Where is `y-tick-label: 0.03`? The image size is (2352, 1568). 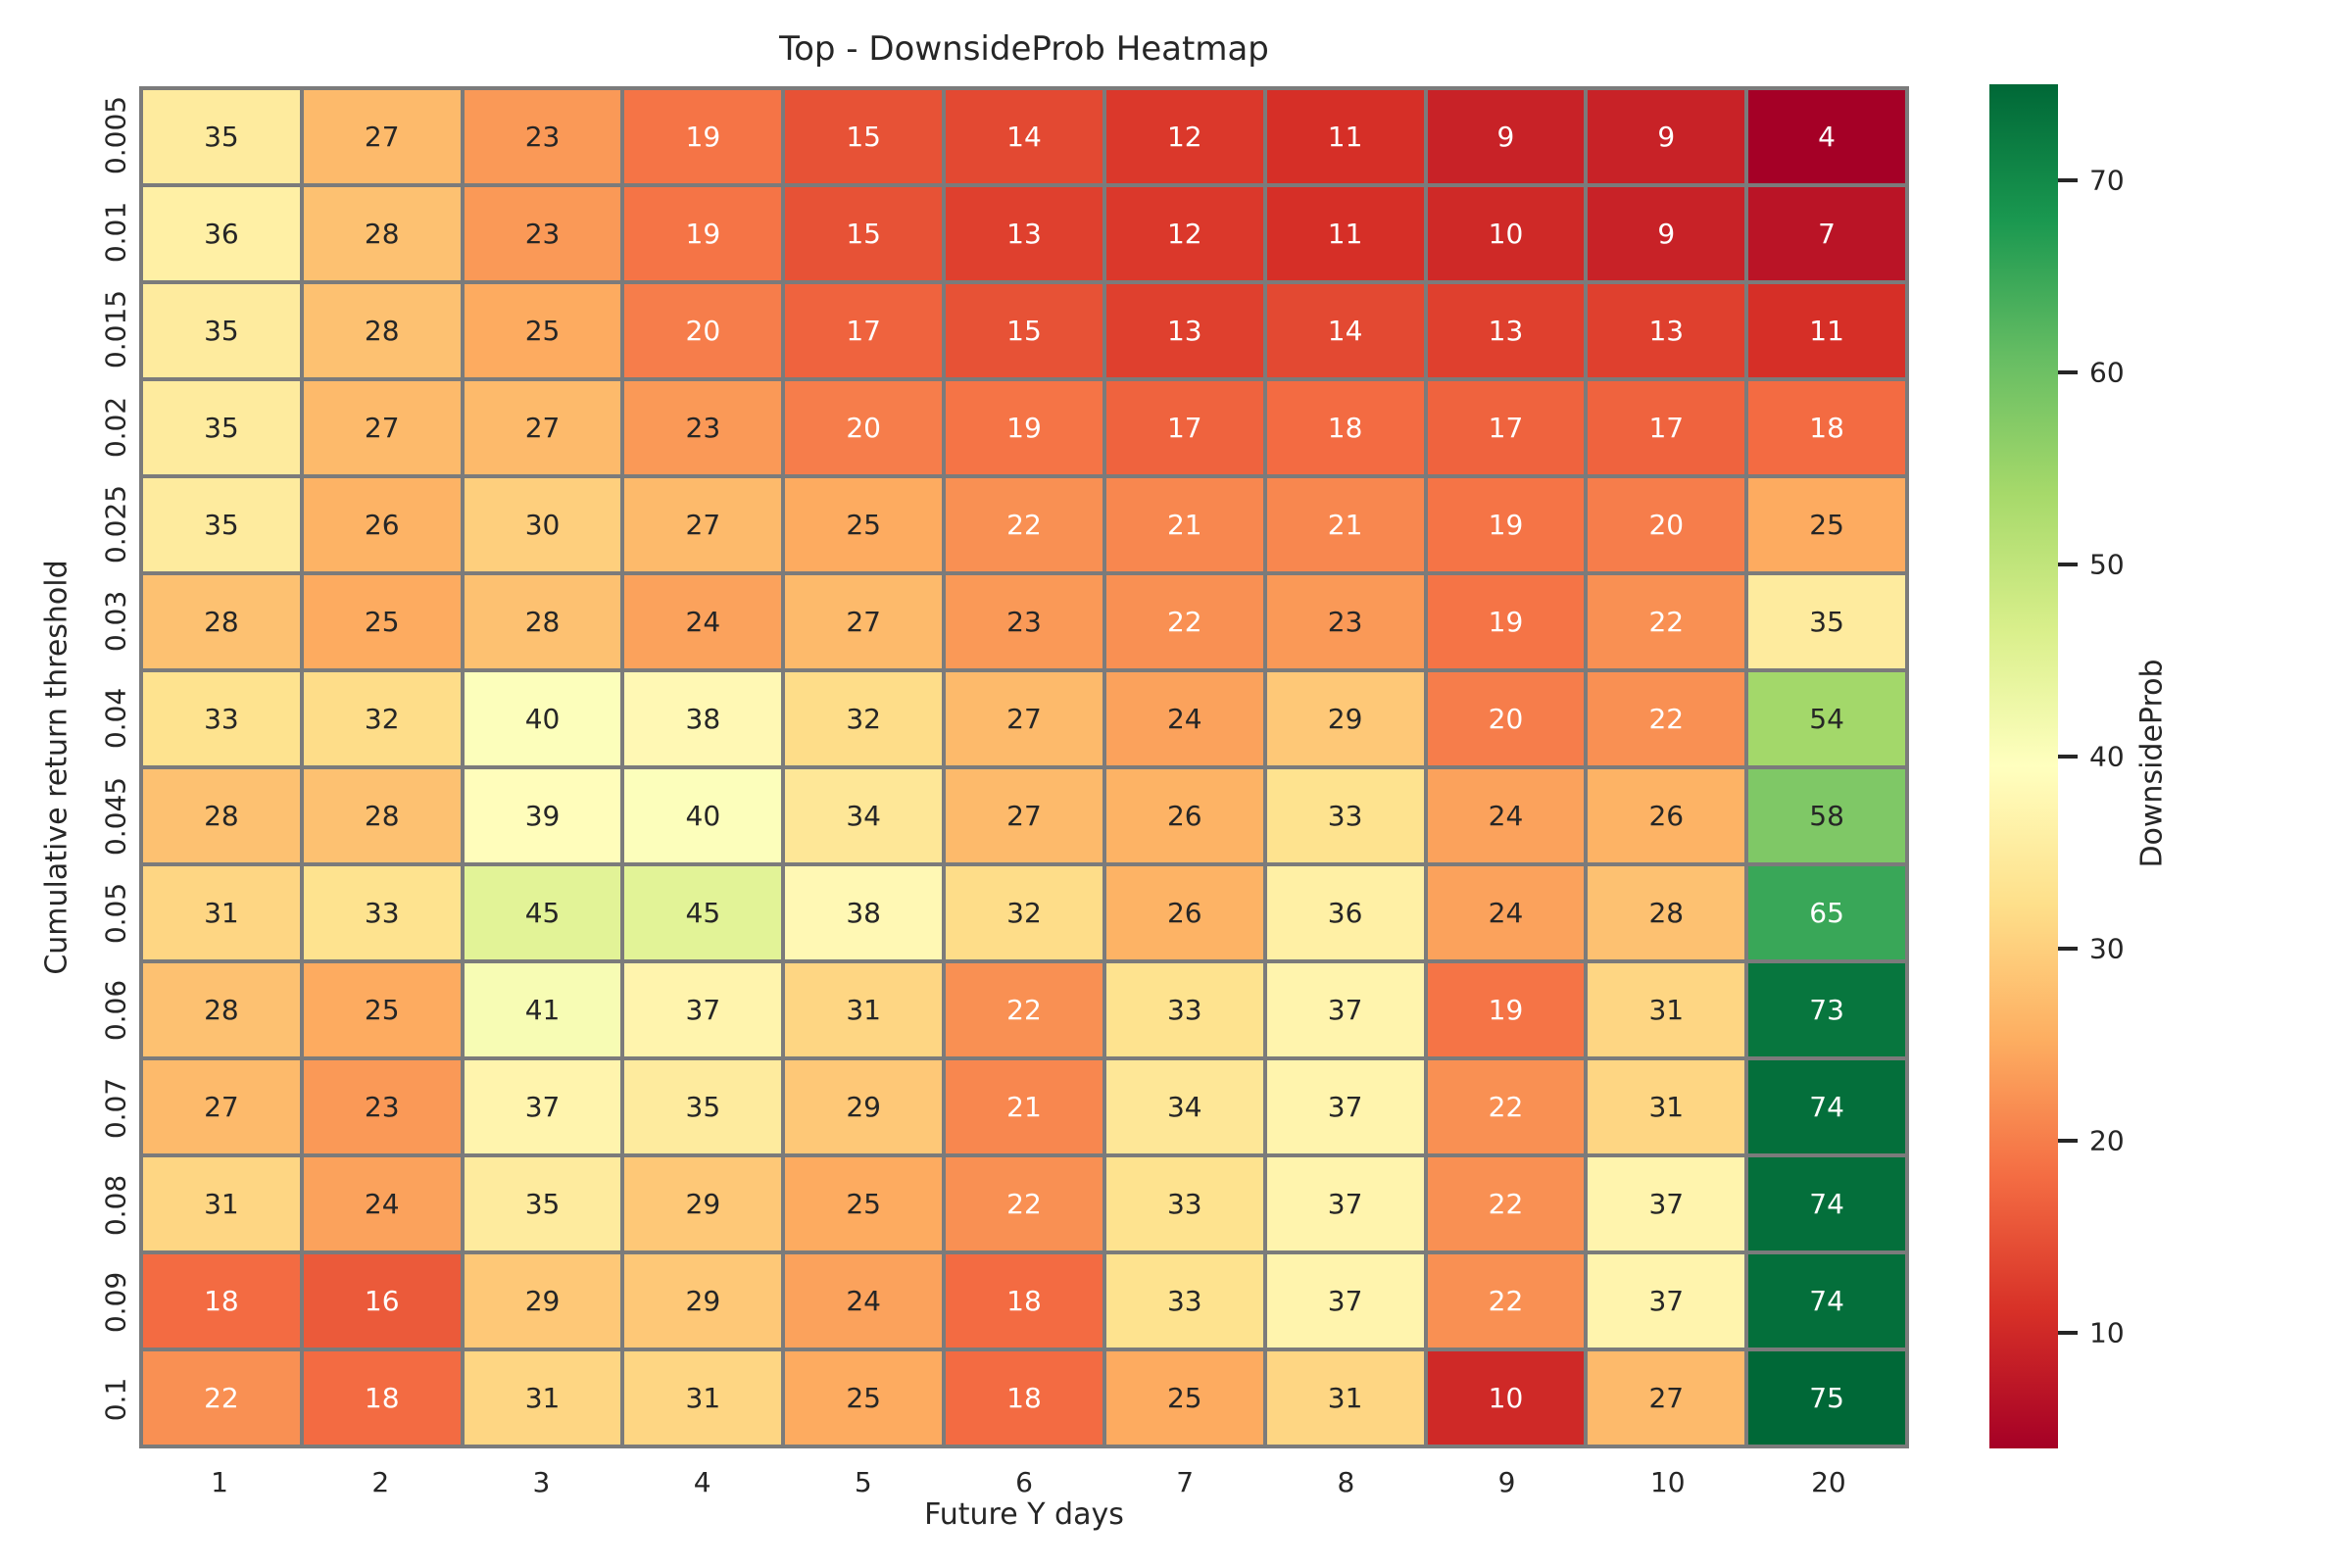
y-tick-label: 0.03 is located at coordinates (115, 621).